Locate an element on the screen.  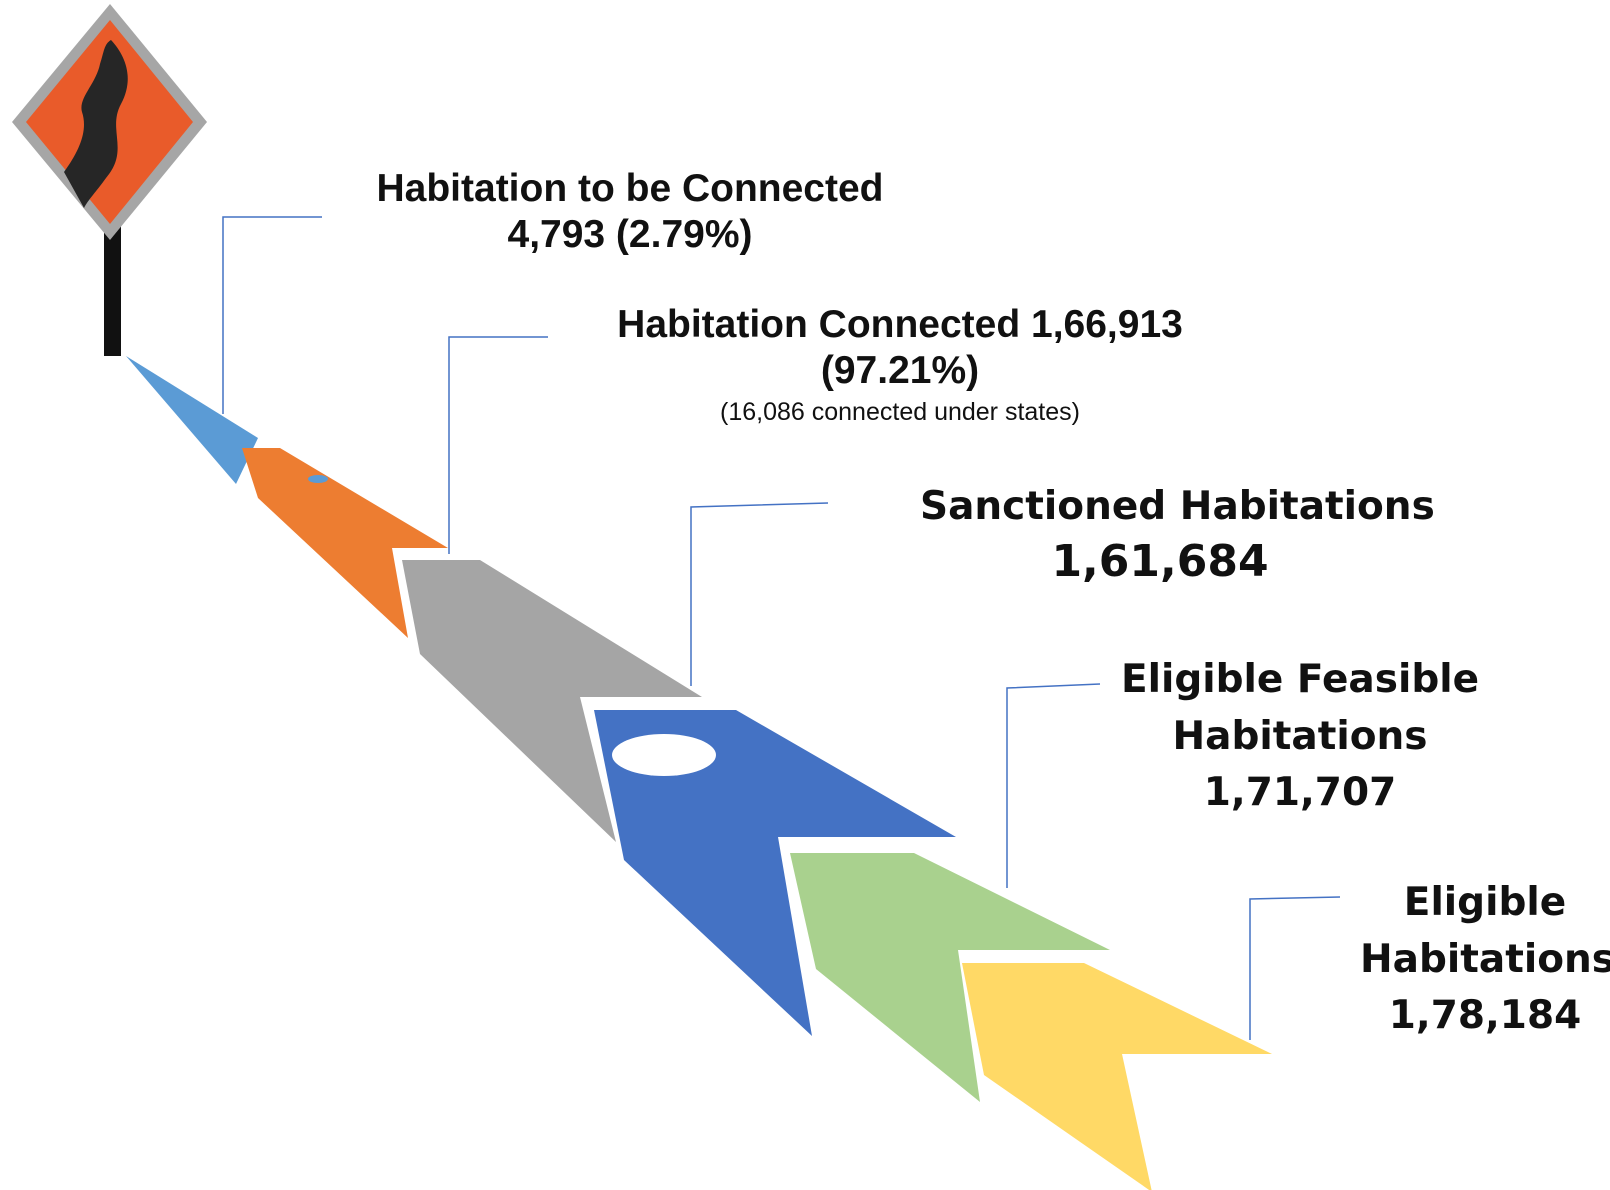
segment-connected is located at coordinates (345, 543).